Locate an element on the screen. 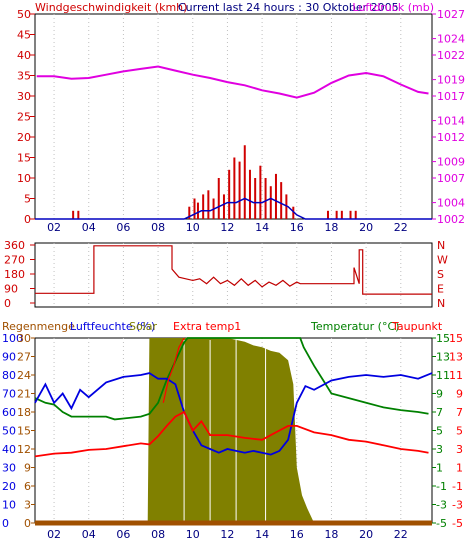 The image size is (466, 552). y-right-tick-label: 1007 is located at coordinates (451, 178).